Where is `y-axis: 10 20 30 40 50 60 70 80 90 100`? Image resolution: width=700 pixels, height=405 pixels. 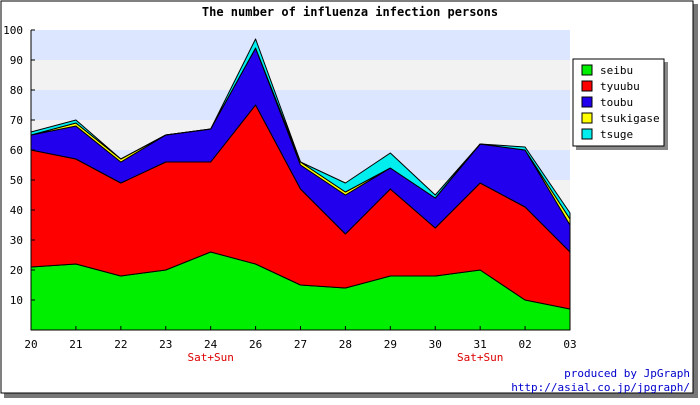
y-axis: 10 20 30 40 50 60 70 80 90 100 is located at coordinates (19, 177).